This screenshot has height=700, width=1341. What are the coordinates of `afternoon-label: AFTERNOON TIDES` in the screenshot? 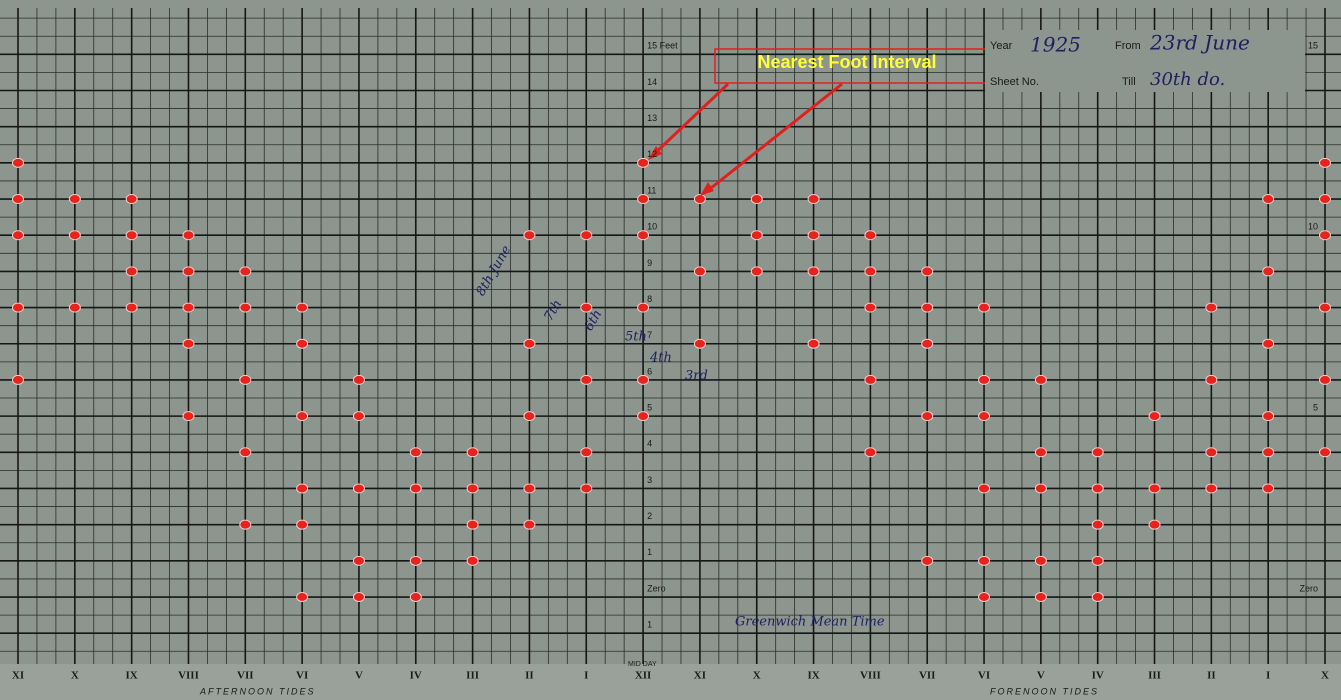 It's located at (257, 691).